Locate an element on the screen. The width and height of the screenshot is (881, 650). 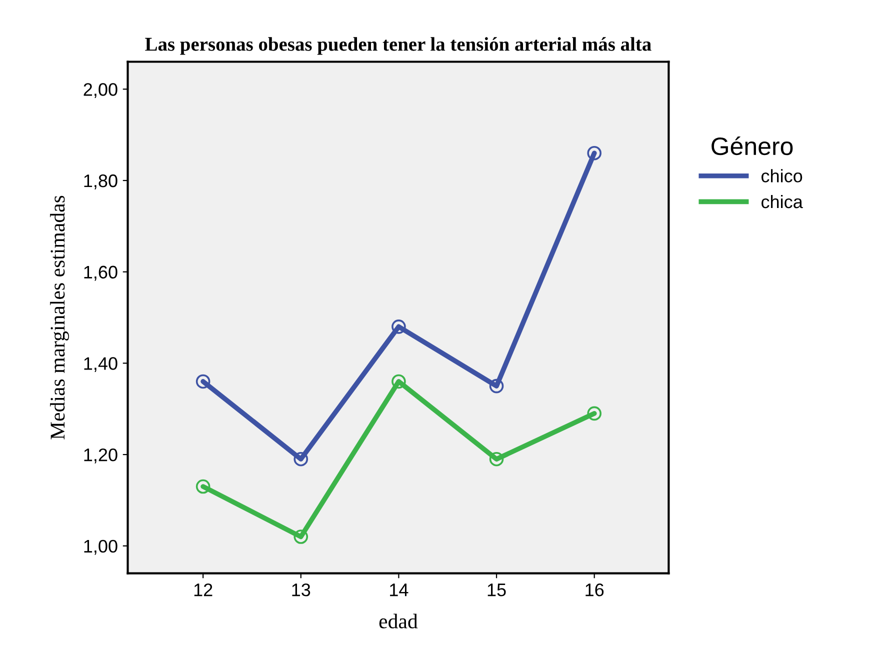
y-tick-label: 2,00 is located at coordinates (101, 90).